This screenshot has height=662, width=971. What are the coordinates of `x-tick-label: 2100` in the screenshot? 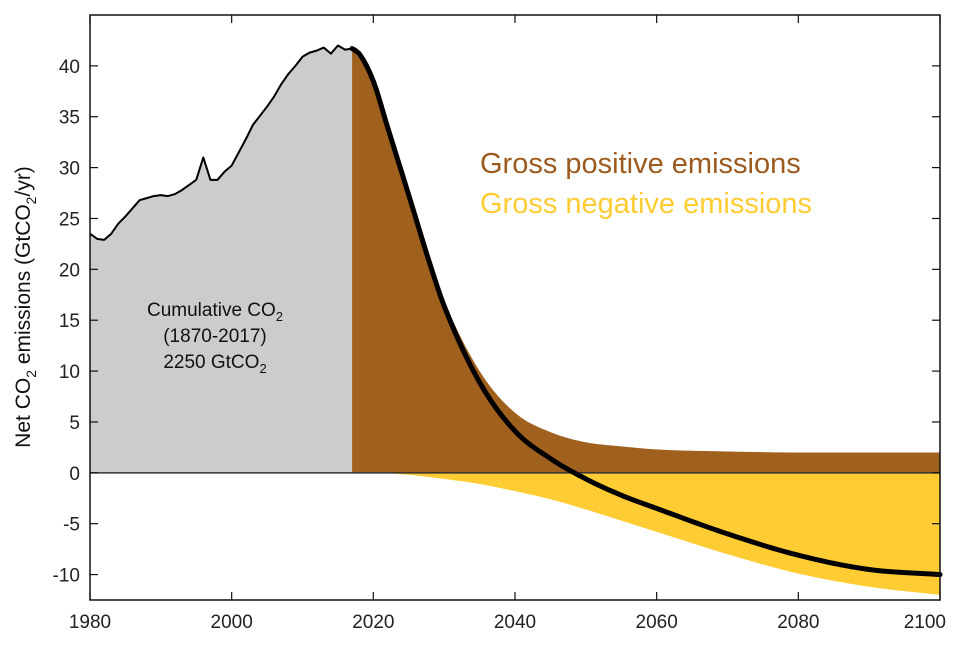 It's located at (925, 622).